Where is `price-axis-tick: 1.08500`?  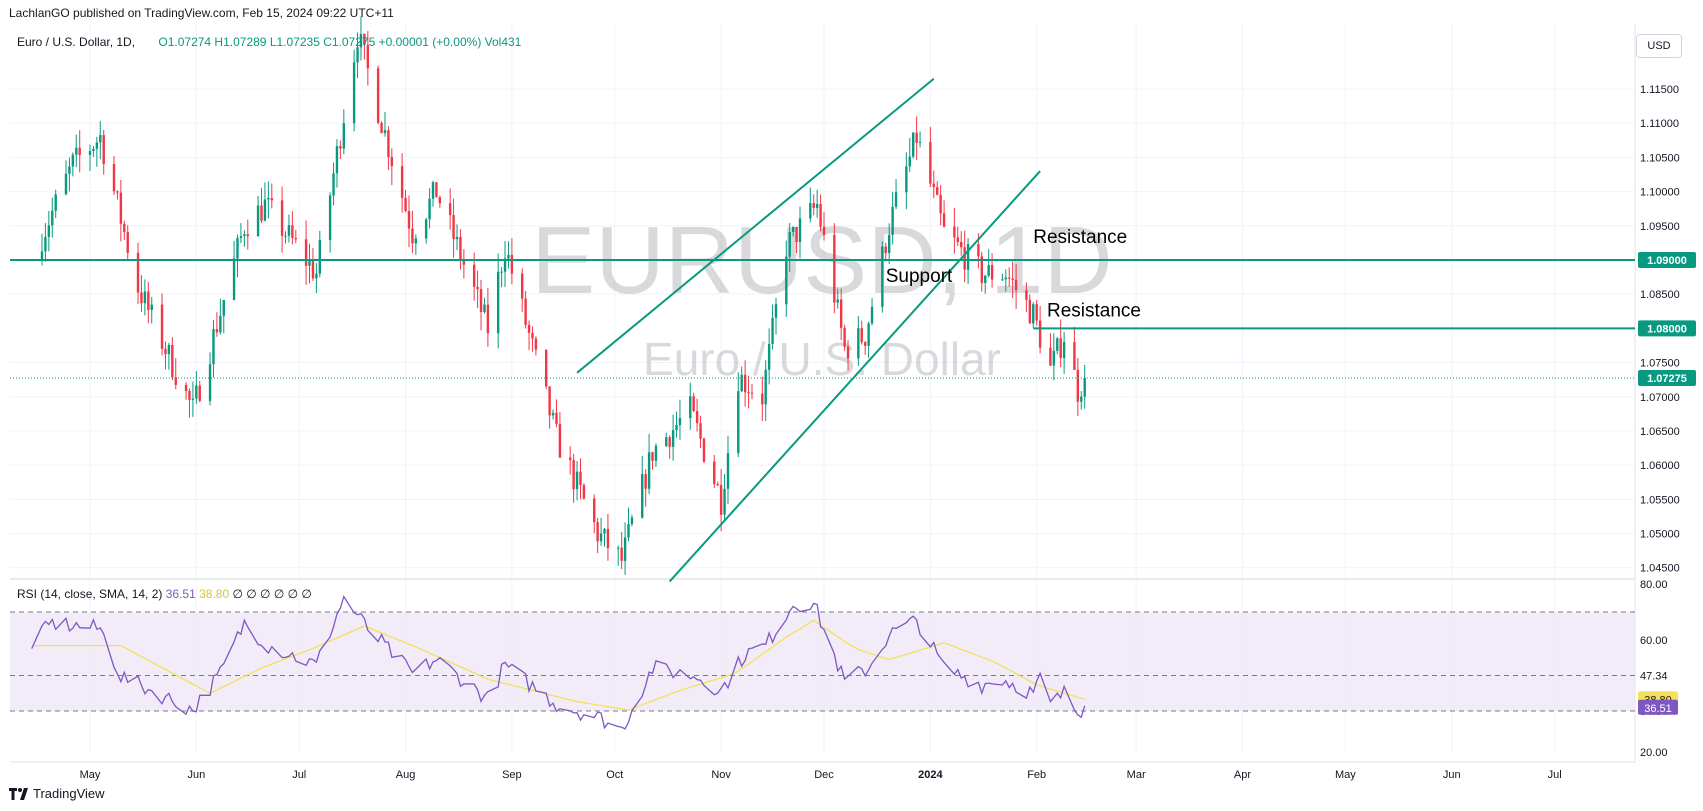 price-axis-tick: 1.08500 is located at coordinates (1660, 295).